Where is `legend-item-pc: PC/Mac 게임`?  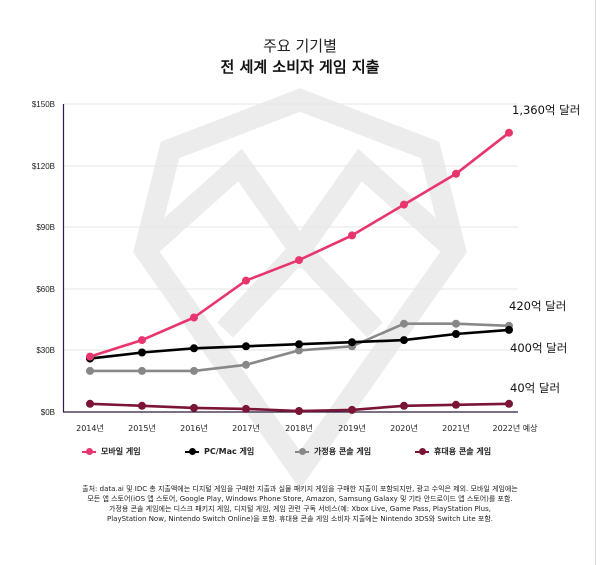
legend-item-pc: PC/Mac 게임 is located at coordinates (219, 451).